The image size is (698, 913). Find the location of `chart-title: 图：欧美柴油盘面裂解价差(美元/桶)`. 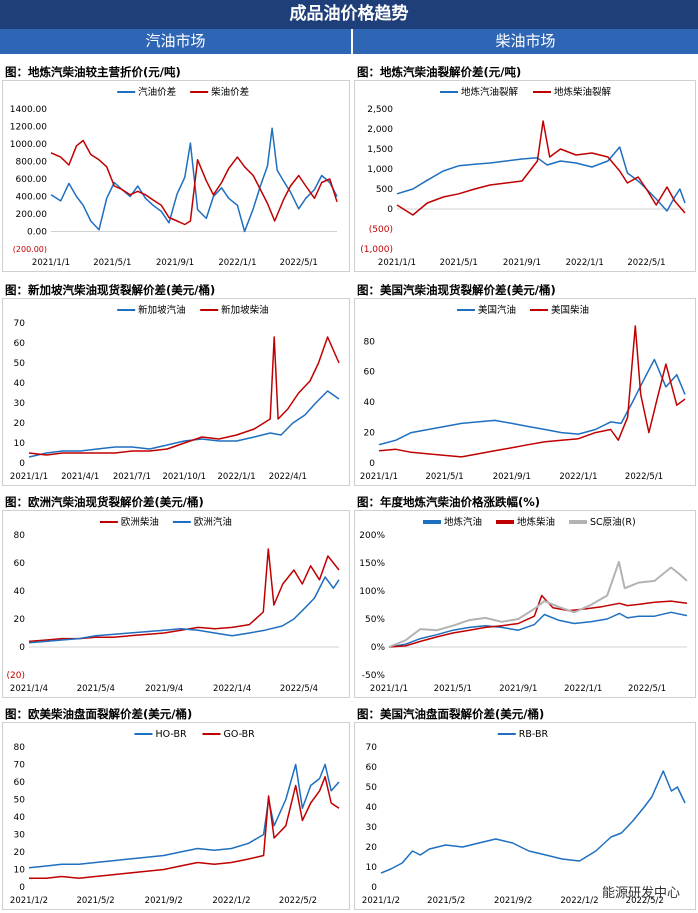

chart-title: 图：欧美柴油盘面裂解价差(美元/桶) is located at coordinates (99, 714).